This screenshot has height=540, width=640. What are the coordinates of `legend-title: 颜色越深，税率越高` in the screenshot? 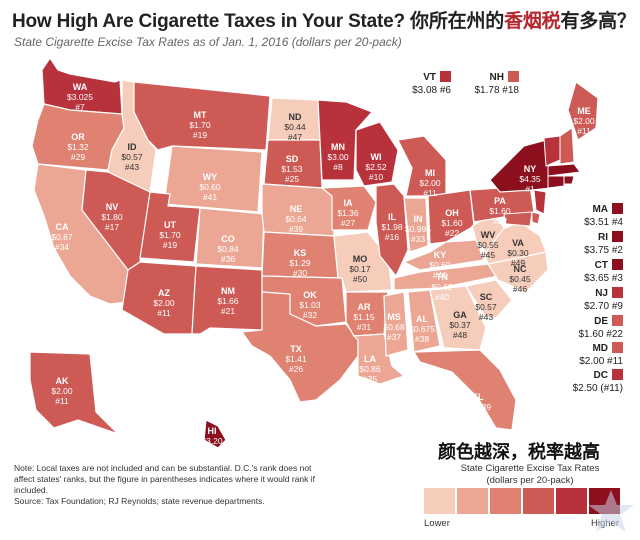 It's located at (519, 452).